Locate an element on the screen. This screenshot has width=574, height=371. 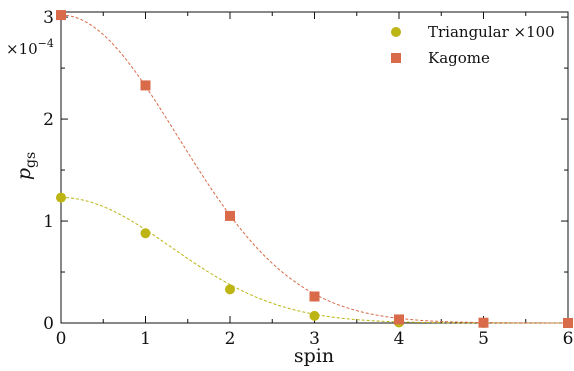
x-tick-label: 5 is located at coordinates (483, 339).